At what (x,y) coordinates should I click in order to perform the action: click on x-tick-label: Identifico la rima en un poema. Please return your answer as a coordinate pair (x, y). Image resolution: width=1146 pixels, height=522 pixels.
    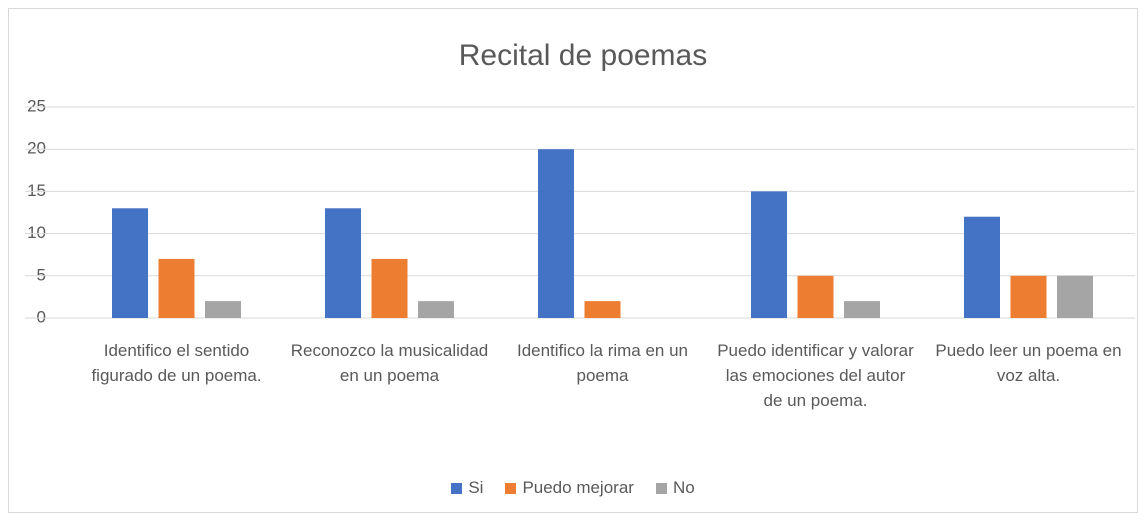
    Looking at the image, I should click on (602, 363).